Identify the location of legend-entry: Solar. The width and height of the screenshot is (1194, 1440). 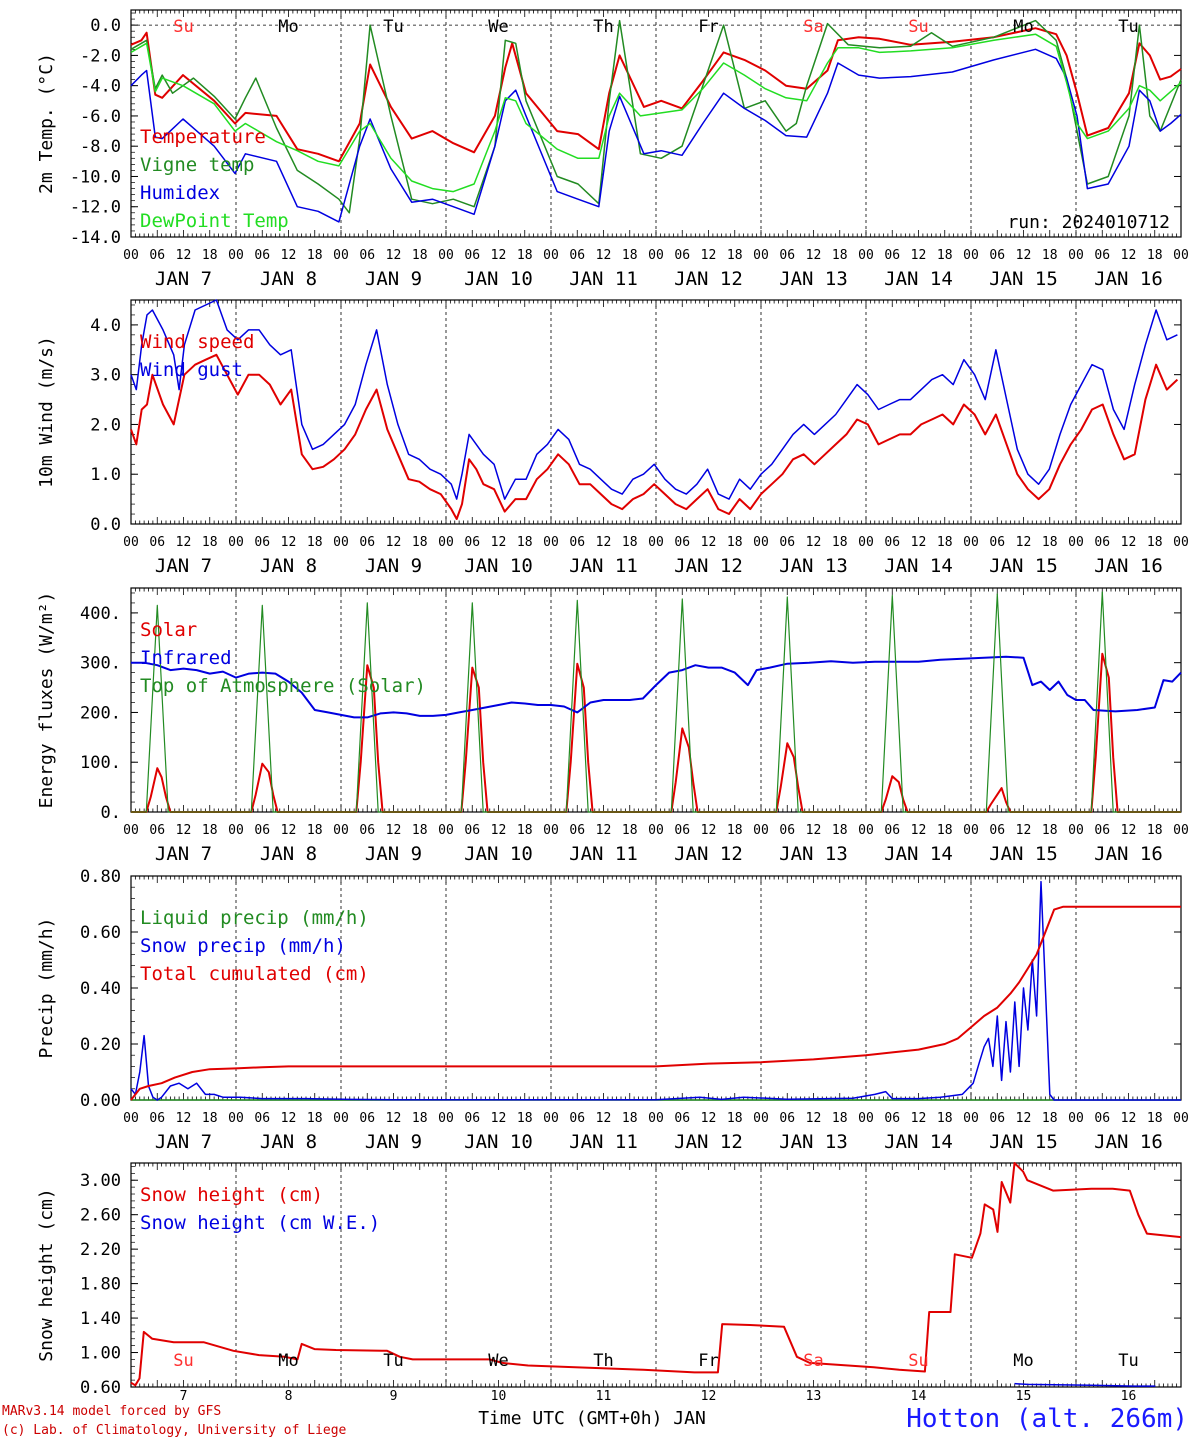
(168, 630).